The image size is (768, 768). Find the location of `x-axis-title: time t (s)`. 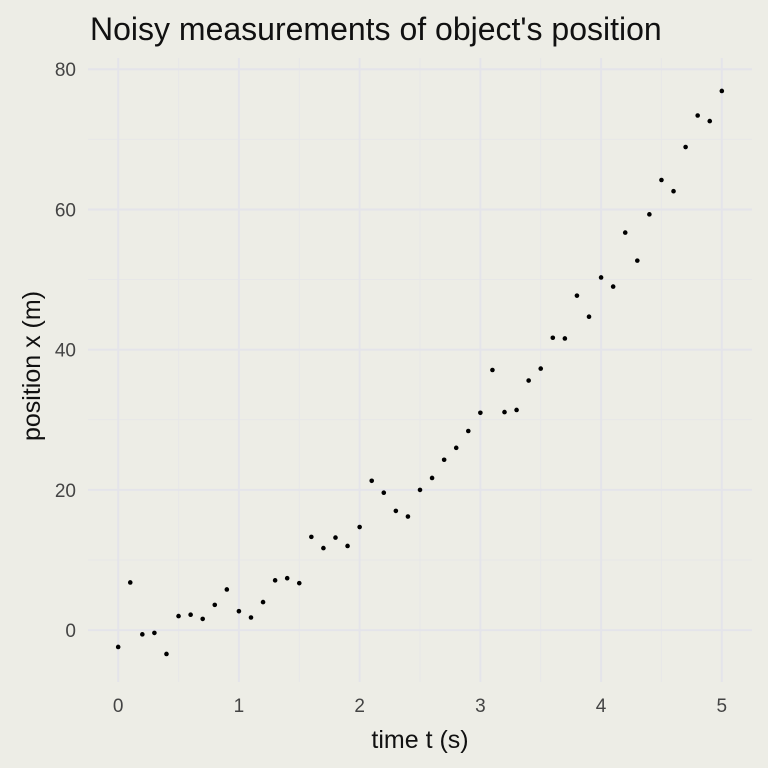

x-axis-title: time t (s) is located at coordinates (419, 740).